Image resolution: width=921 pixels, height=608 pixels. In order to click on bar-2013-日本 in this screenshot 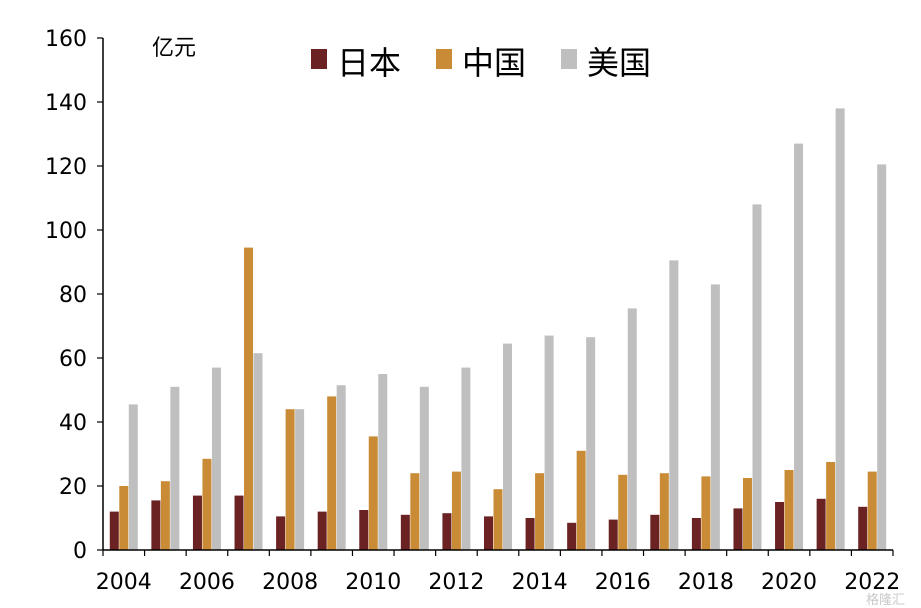, I will do `click(488, 533)`.